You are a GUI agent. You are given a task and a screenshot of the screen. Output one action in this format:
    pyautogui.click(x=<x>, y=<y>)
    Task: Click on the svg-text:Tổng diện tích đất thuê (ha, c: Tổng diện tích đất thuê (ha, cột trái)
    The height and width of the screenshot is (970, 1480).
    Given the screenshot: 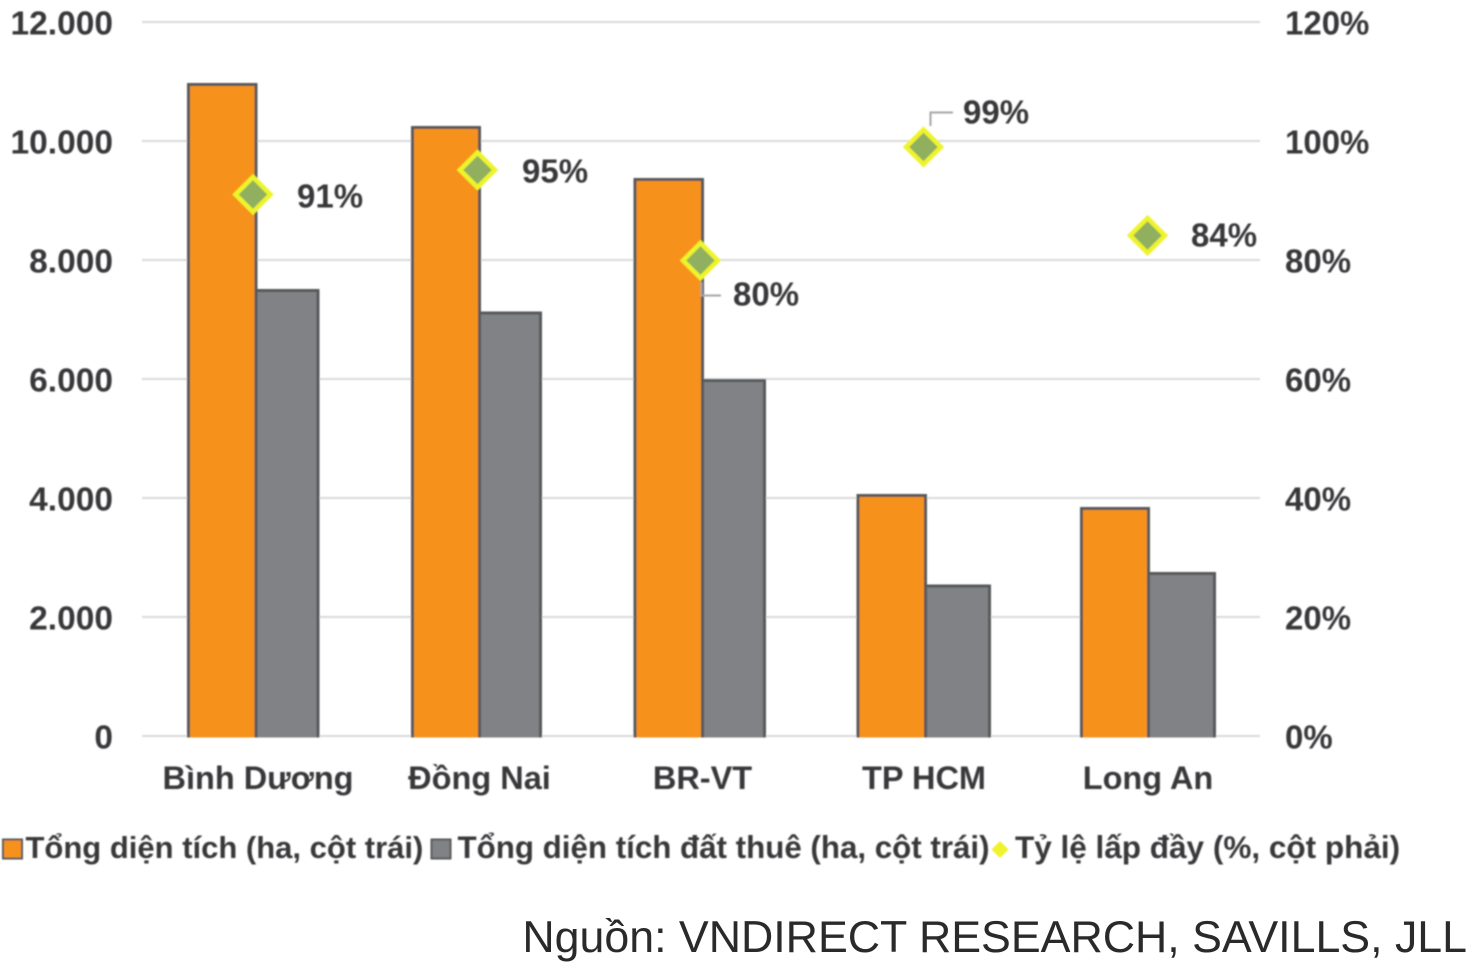 What is the action you would take?
    pyautogui.click(x=724, y=847)
    